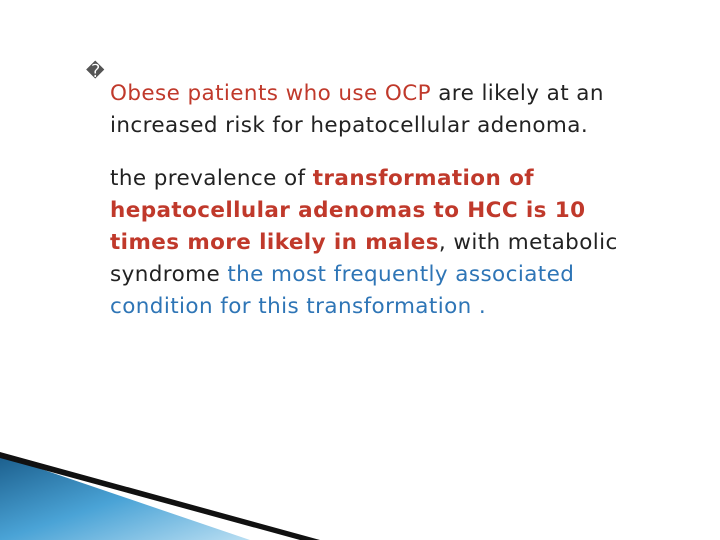 This screenshot has width=720, height=540. I want to click on text-run: , with metabolic syndrome, so click(364, 258).